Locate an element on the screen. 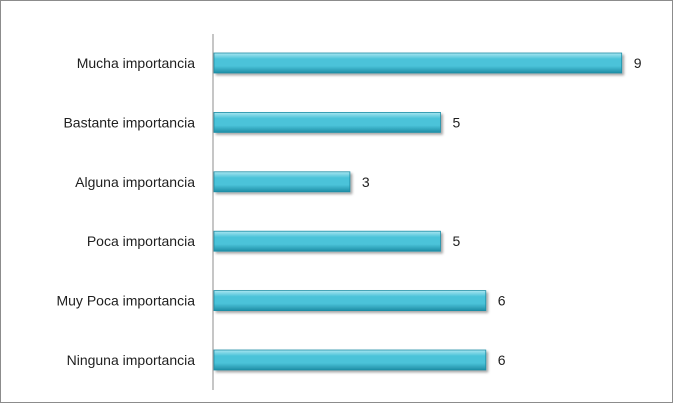 This screenshot has width=673, height=404. category-label: Poca importancia is located at coordinates (141, 241).